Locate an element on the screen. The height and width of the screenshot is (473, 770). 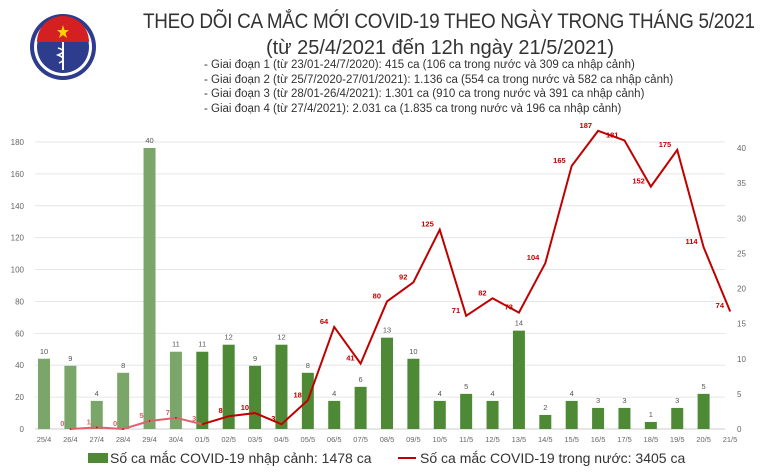
x-axis-tick: 05/5 is located at coordinates (308, 439).